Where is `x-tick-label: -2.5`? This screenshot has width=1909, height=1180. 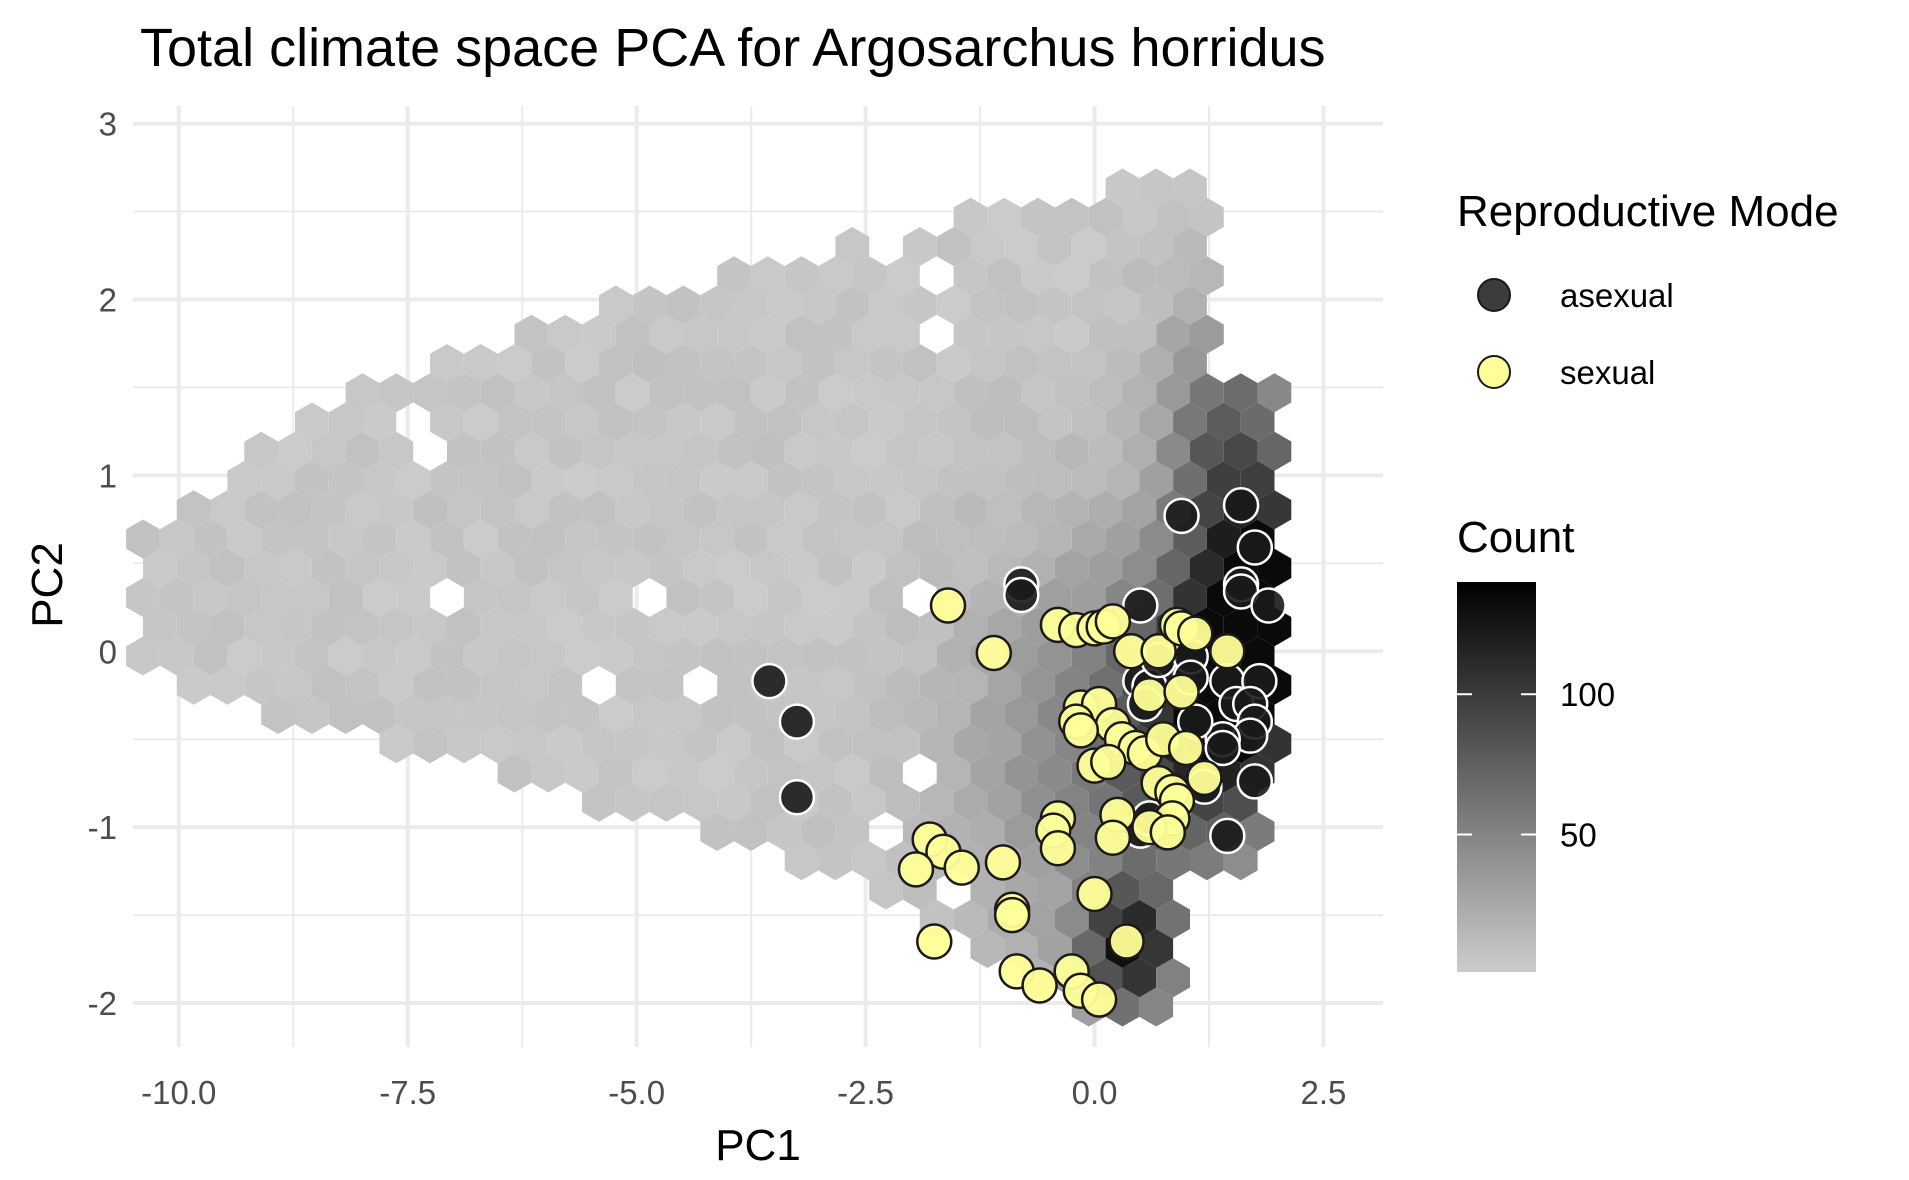
x-tick-label: -2.5 is located at coordinates (865, 1092).